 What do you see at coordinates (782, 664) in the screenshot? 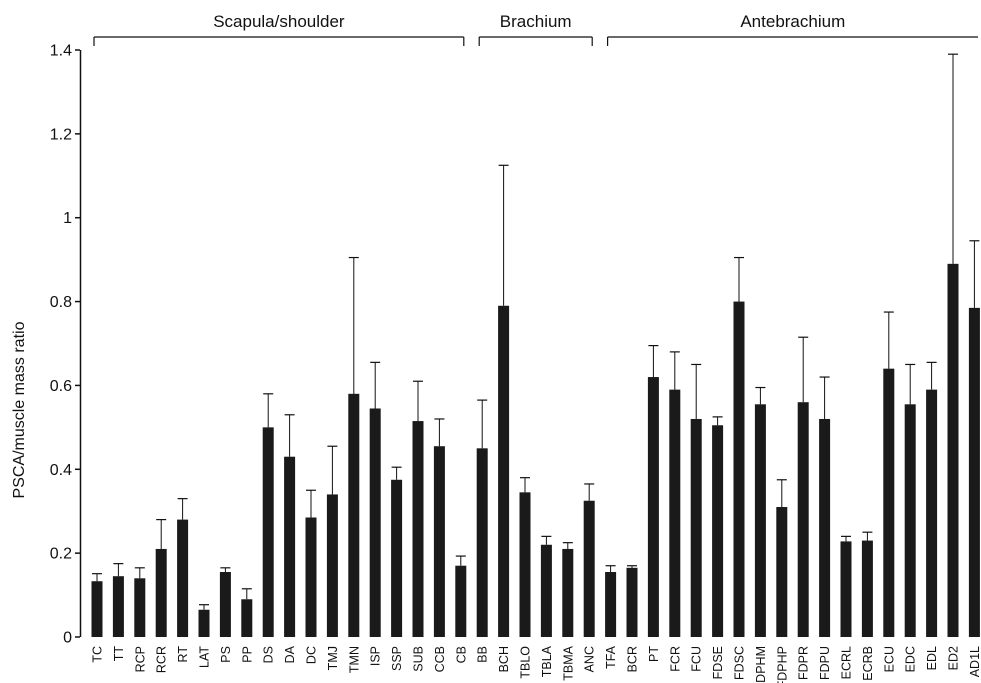
I see `x-tick-label: FDPHP` at bounding box center [782, 664].